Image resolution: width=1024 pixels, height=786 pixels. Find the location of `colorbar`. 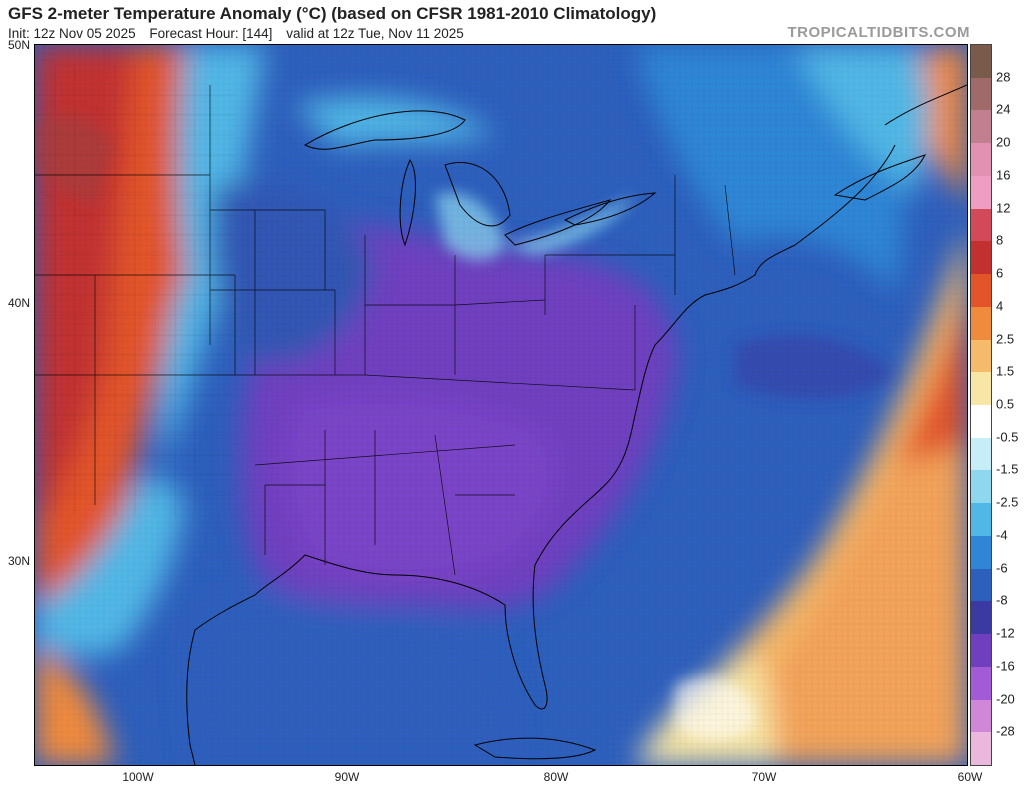

colorbar is located at coordinates (981, 405).